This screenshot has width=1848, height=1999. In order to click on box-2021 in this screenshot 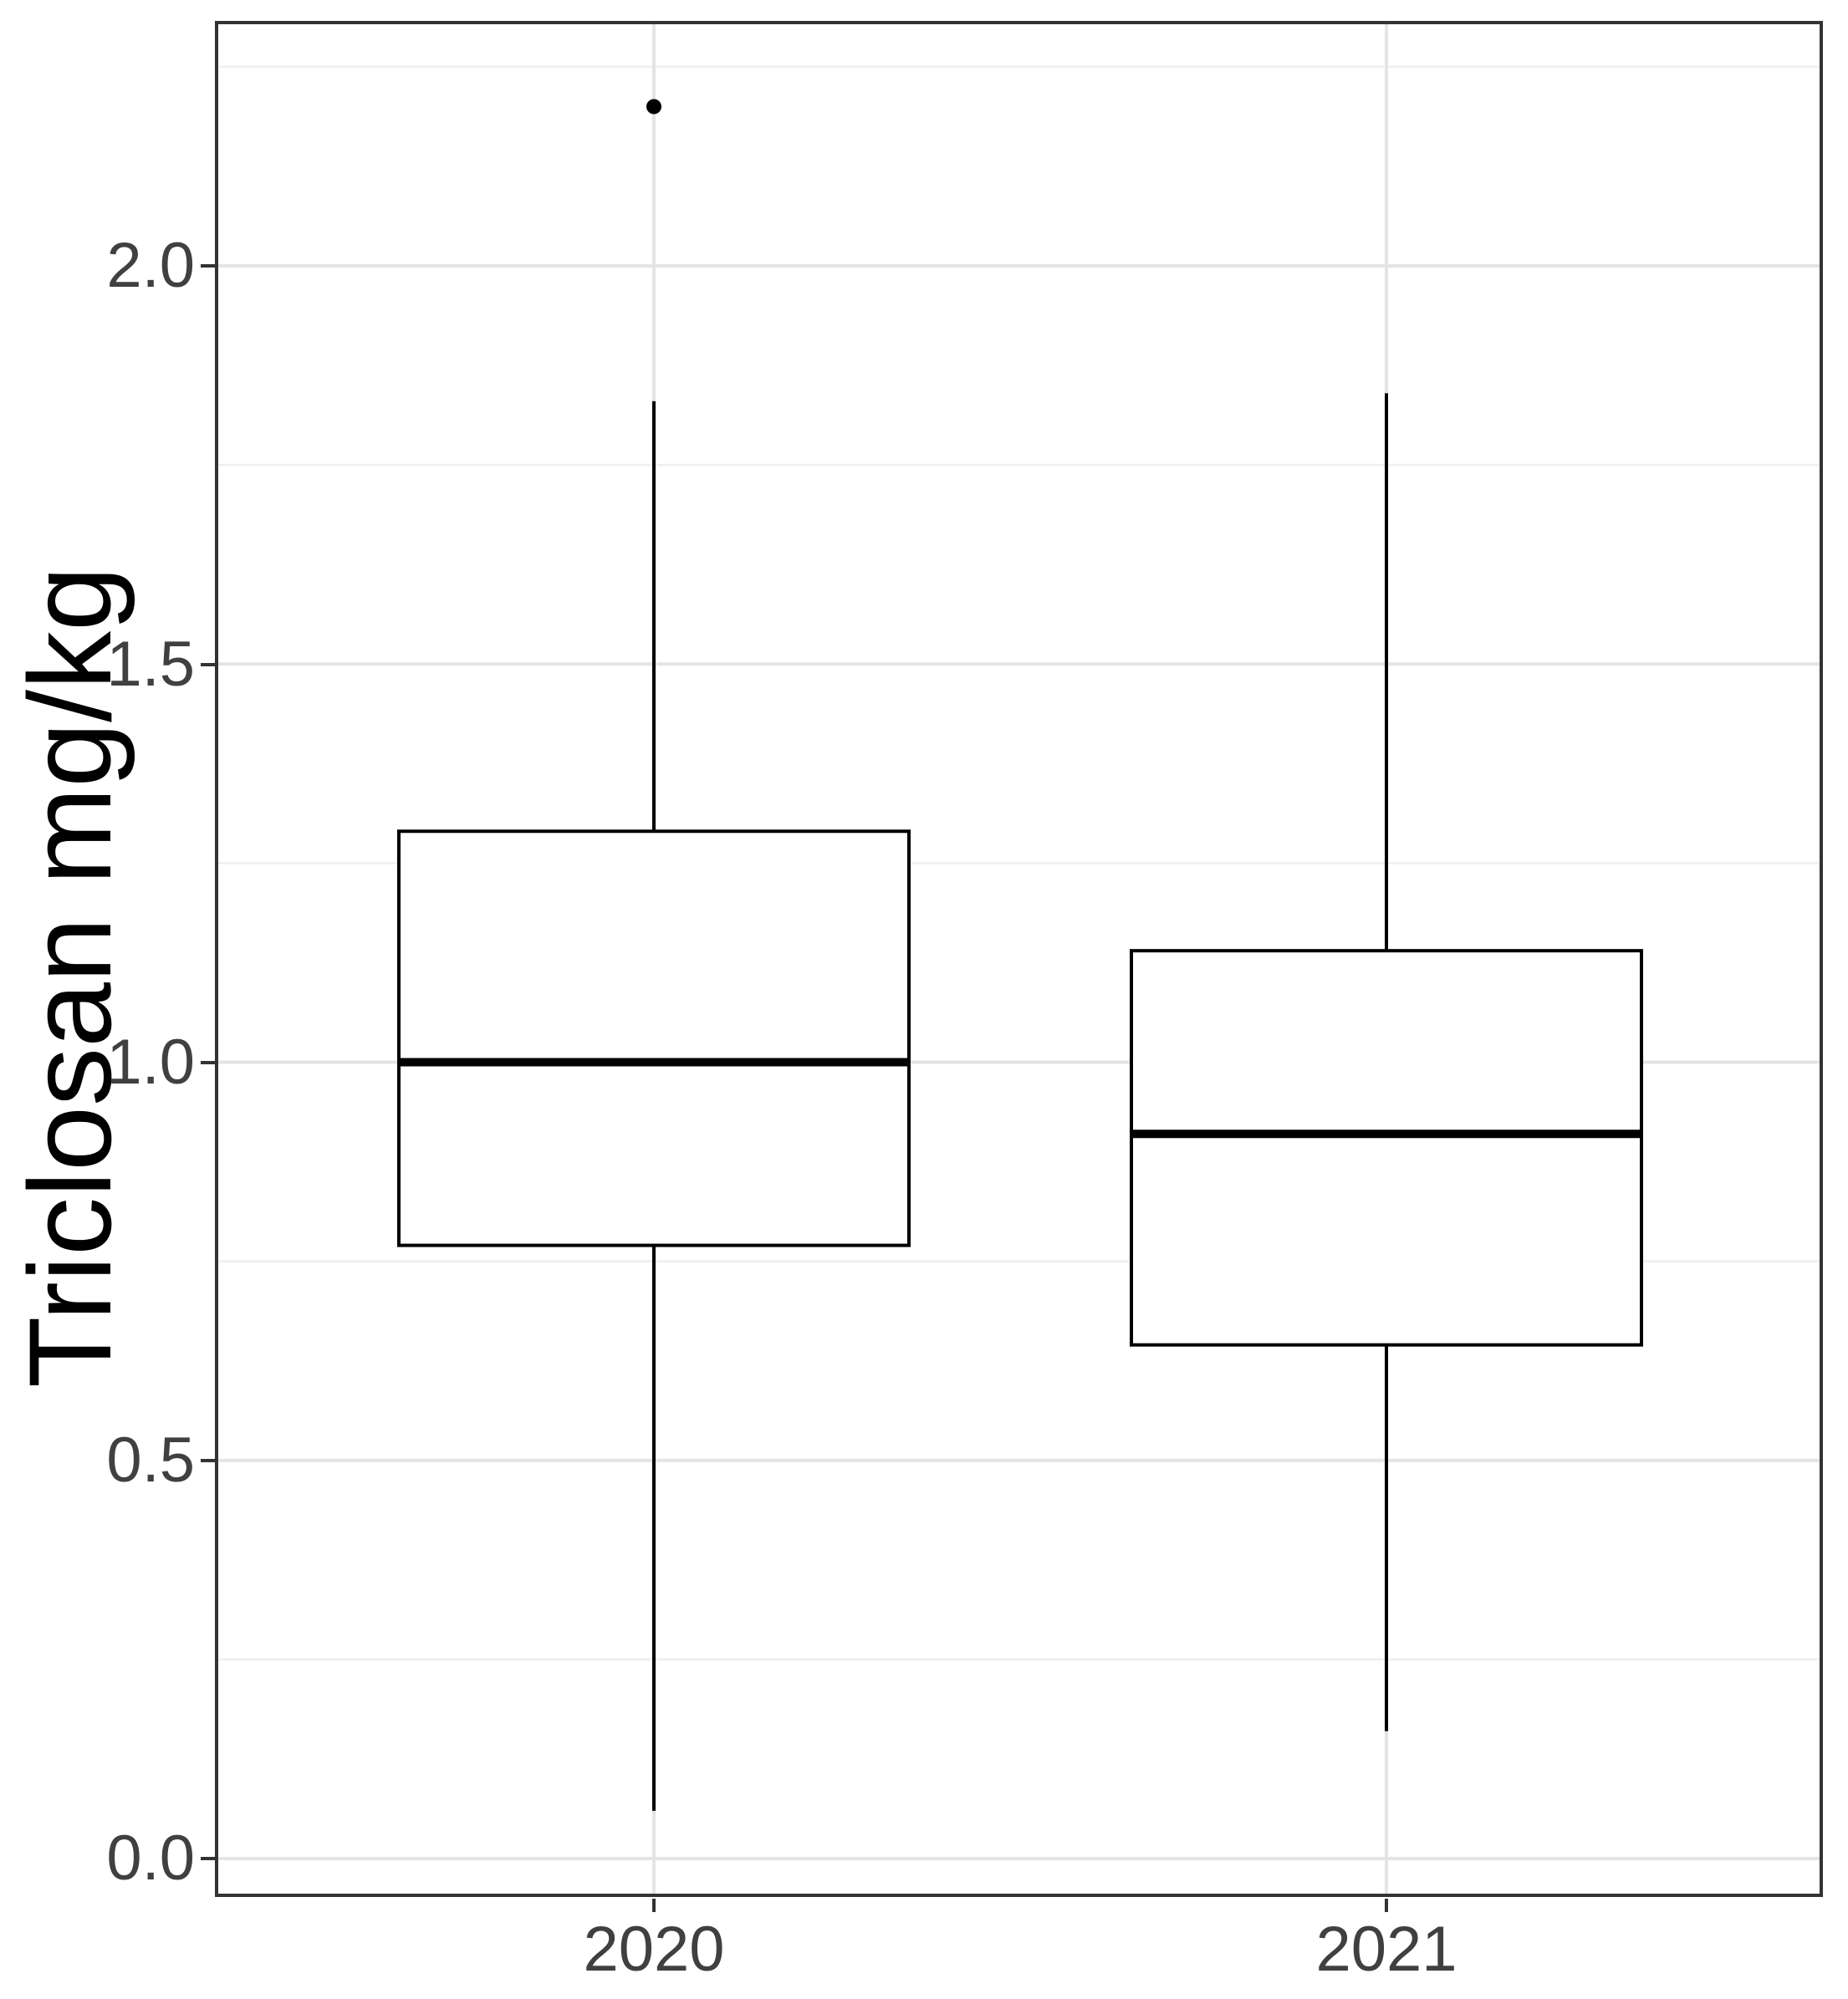, I will do `click(1386, 1148)`.